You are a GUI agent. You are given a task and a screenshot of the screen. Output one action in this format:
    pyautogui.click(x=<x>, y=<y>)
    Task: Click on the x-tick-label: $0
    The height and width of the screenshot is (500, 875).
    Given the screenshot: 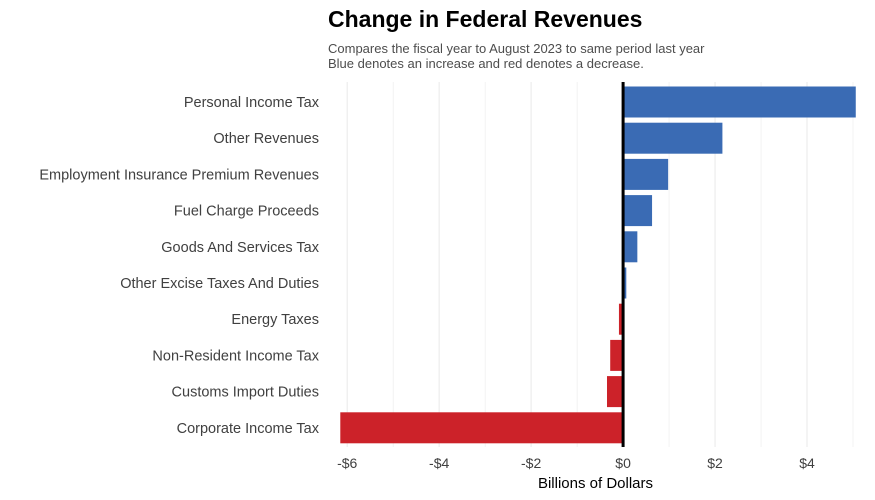 What is the action you would take?
    pyautogui.click(x=623, y=463)
    